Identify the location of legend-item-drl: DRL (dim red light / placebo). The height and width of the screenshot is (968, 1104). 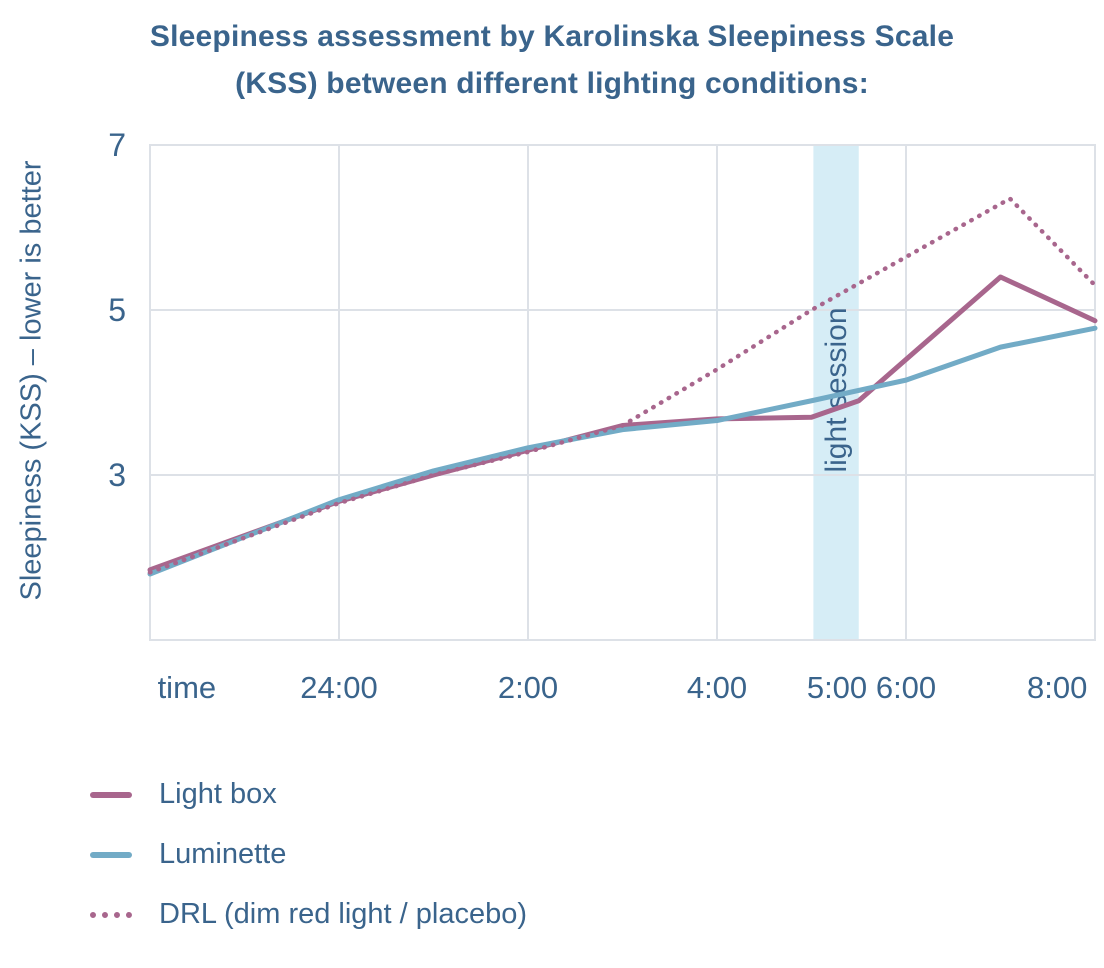
(308, 914).